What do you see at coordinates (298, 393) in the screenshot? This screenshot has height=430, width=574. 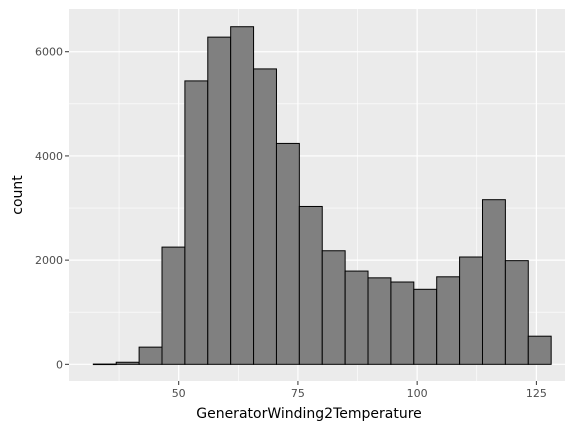 I see `x-tick-label: 75` at bounding box center [298, 393].